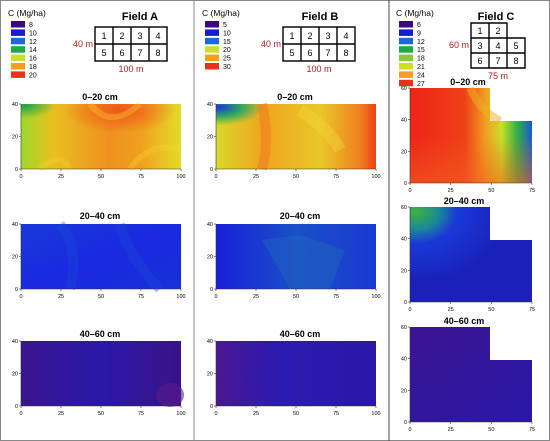 This screenshot has height=441, width=550. Describe the element at coordinates (515, 46) in the screenshot. I see `field-c-plot-5: 5` at that location.